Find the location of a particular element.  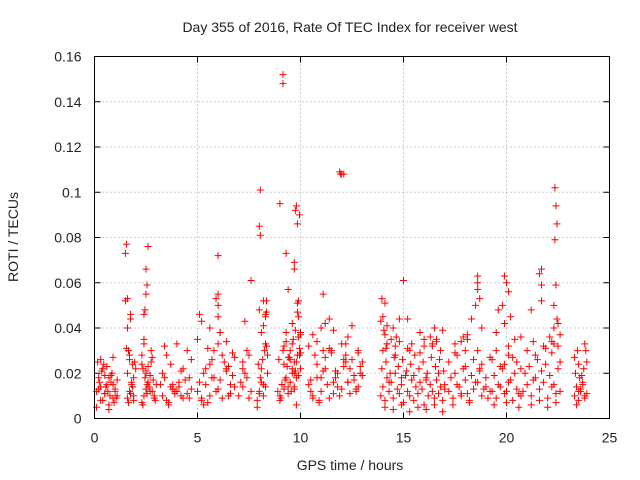

x-axis-label: GPS time / hours is located at coordinates (350, 465).